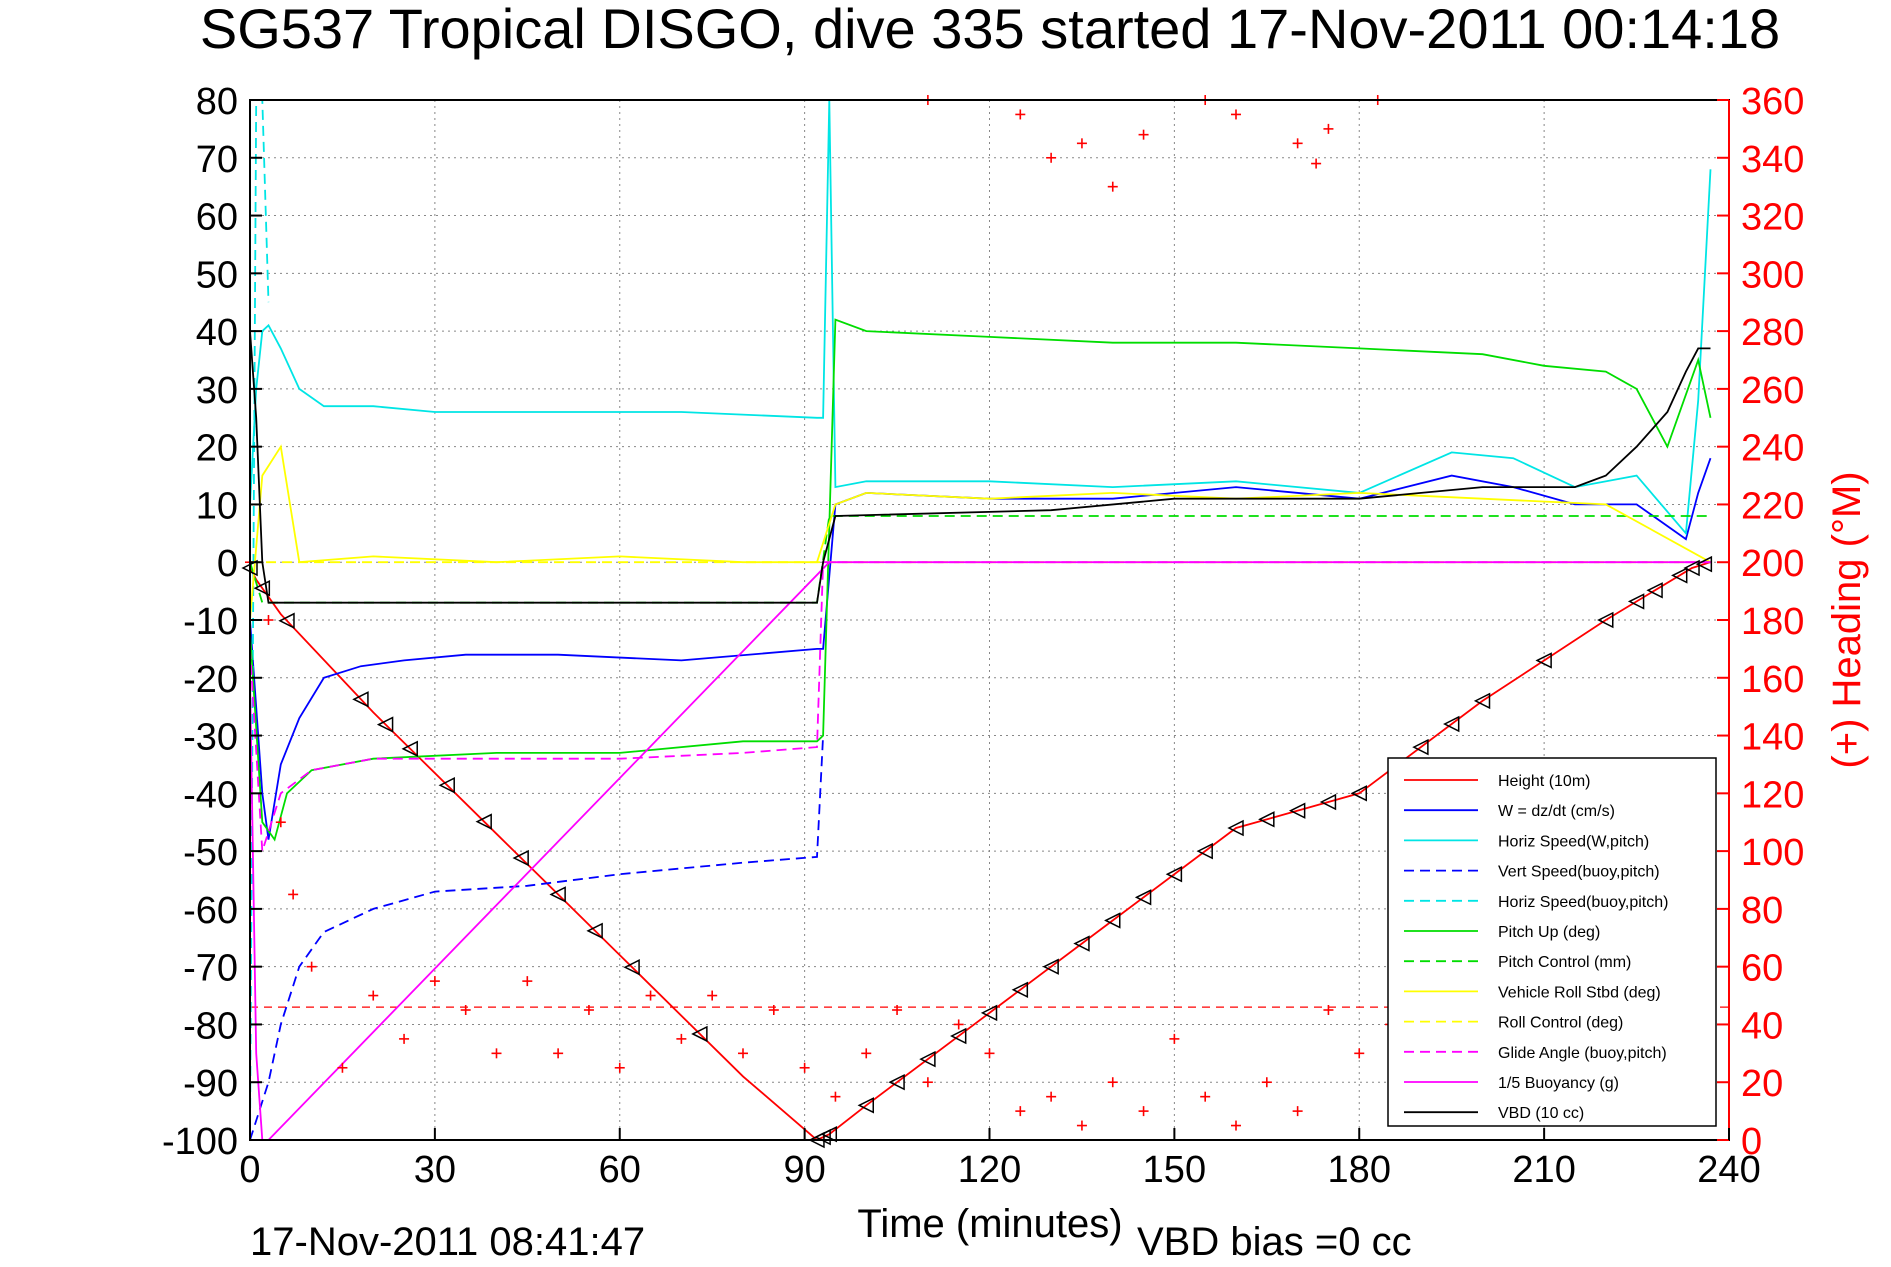 Image resolution: width=1891 pixels, height=1267 pixels. I want to click on y-tick-label: 30, so click(217, 391).